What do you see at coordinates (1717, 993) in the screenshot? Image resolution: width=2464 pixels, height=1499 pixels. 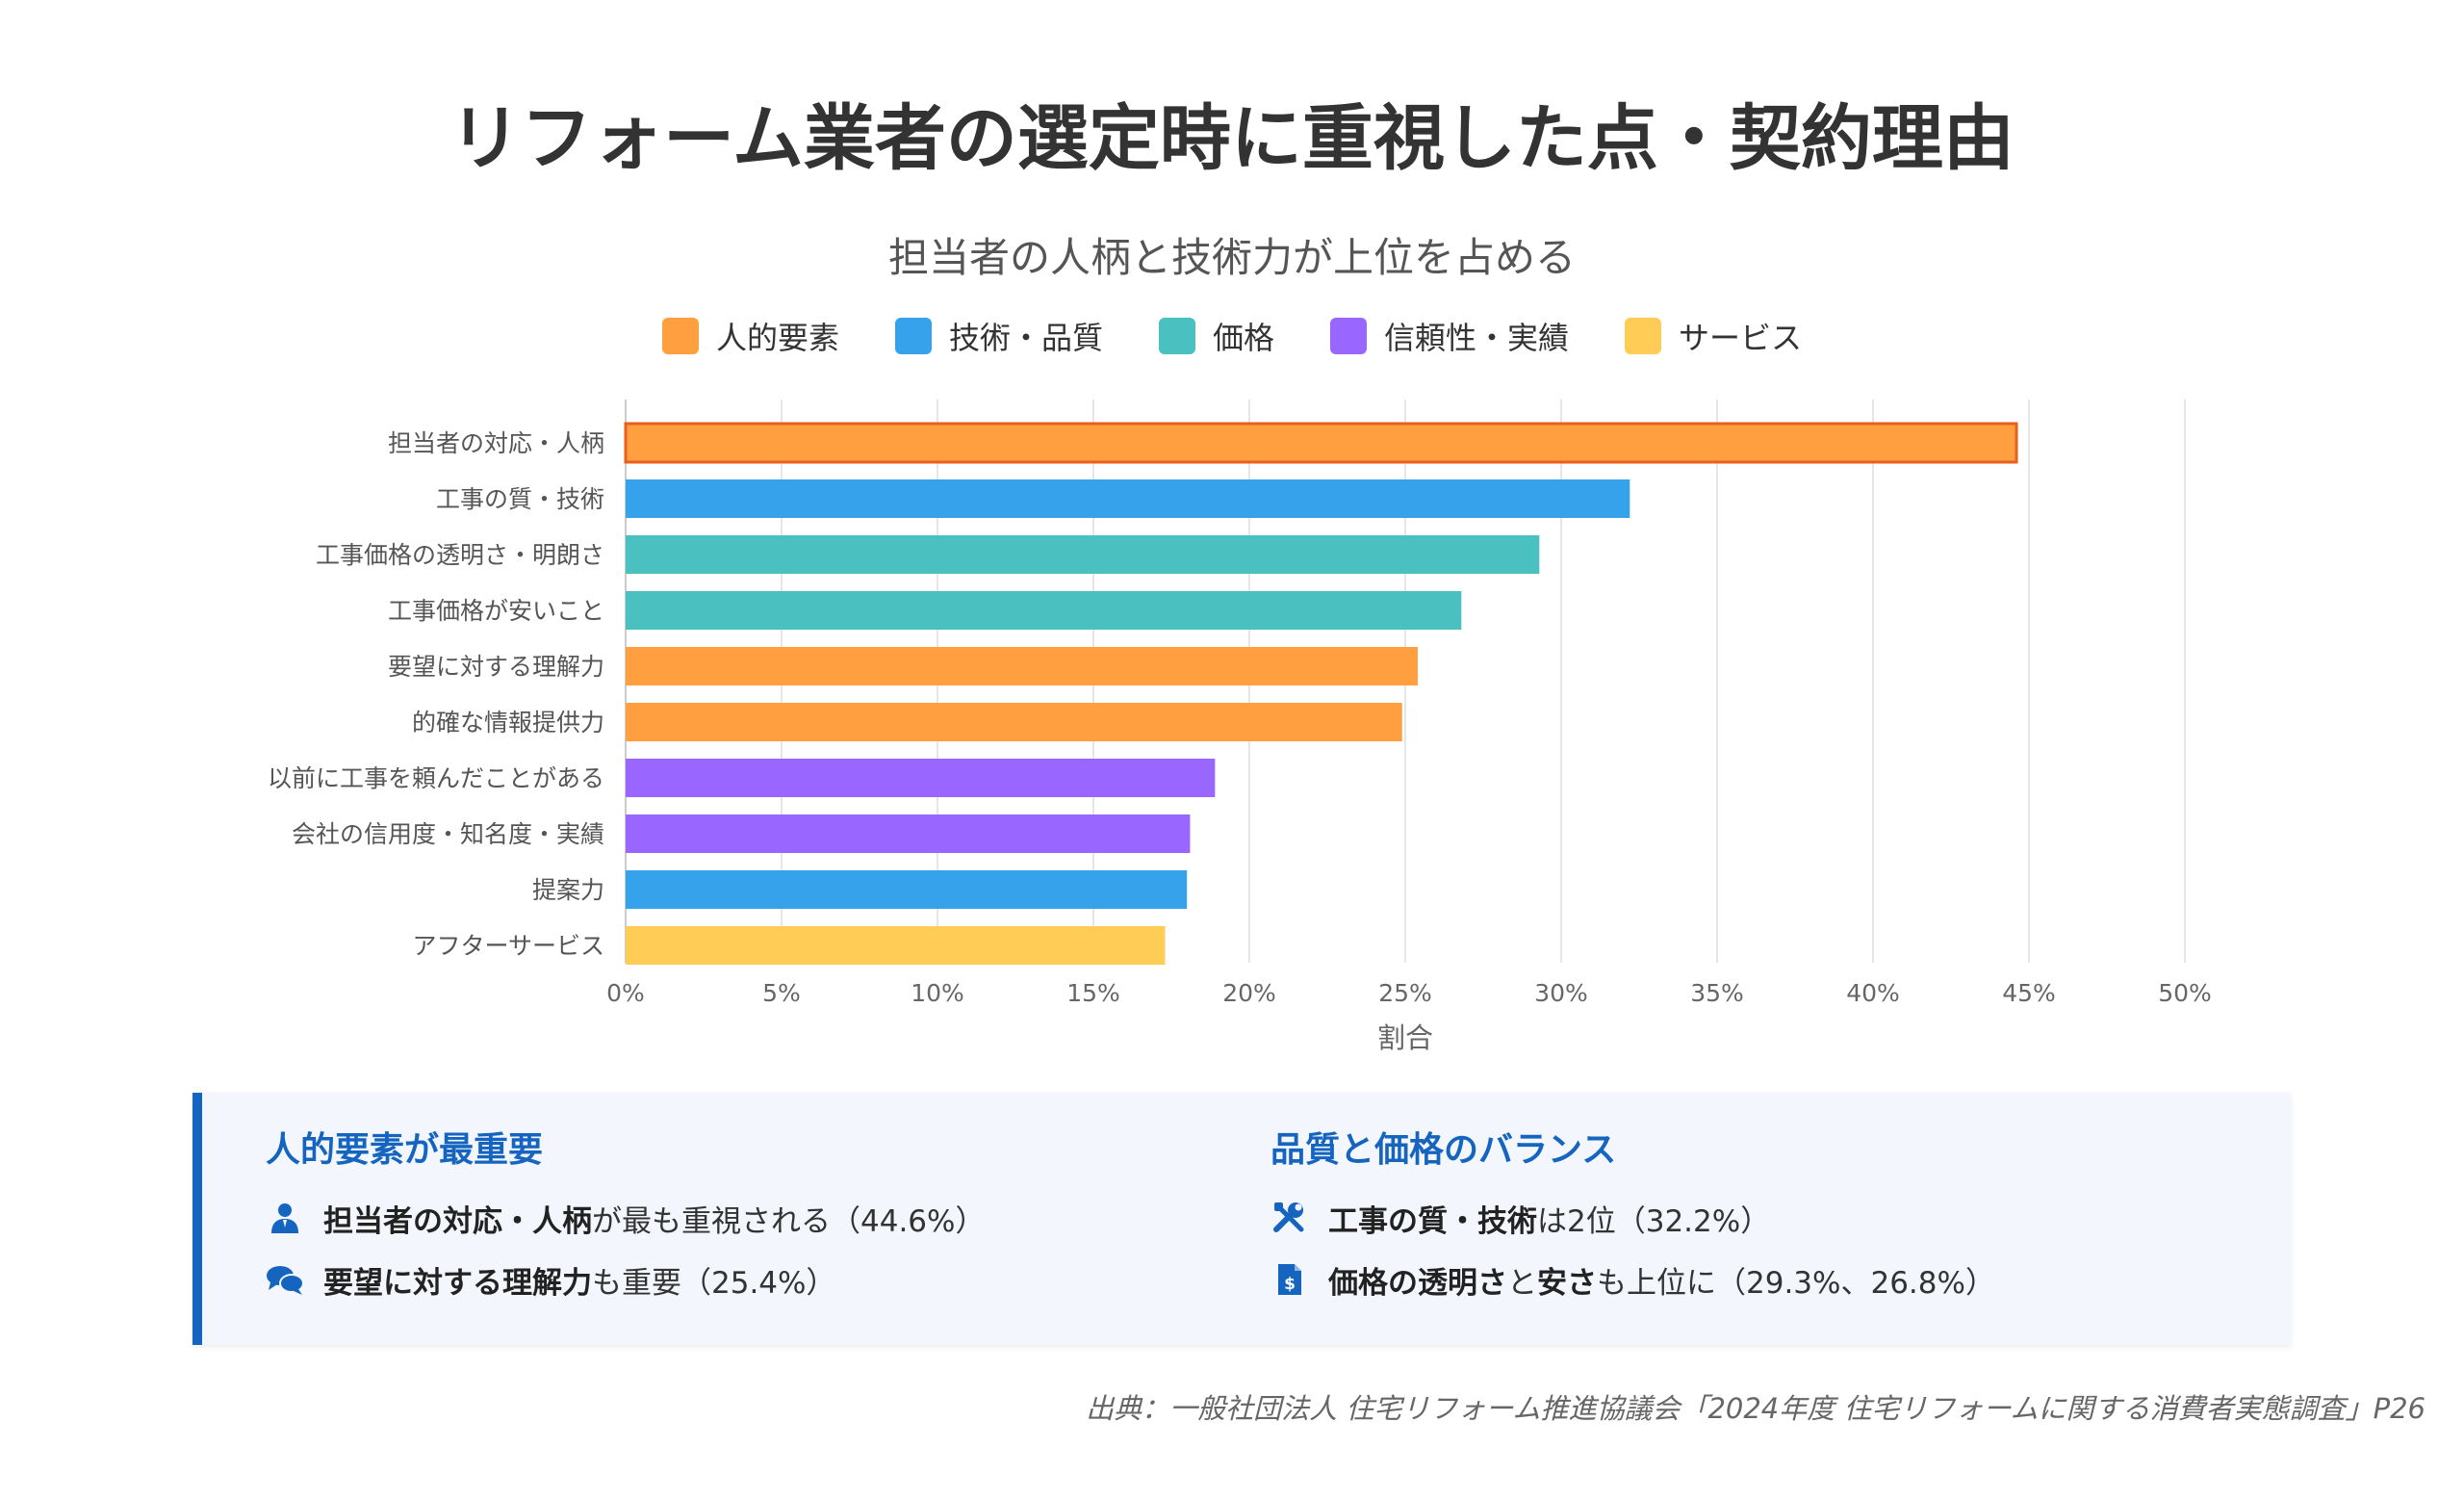 I see `x-tick-label: 35%` at bounding box center [1717, 993].